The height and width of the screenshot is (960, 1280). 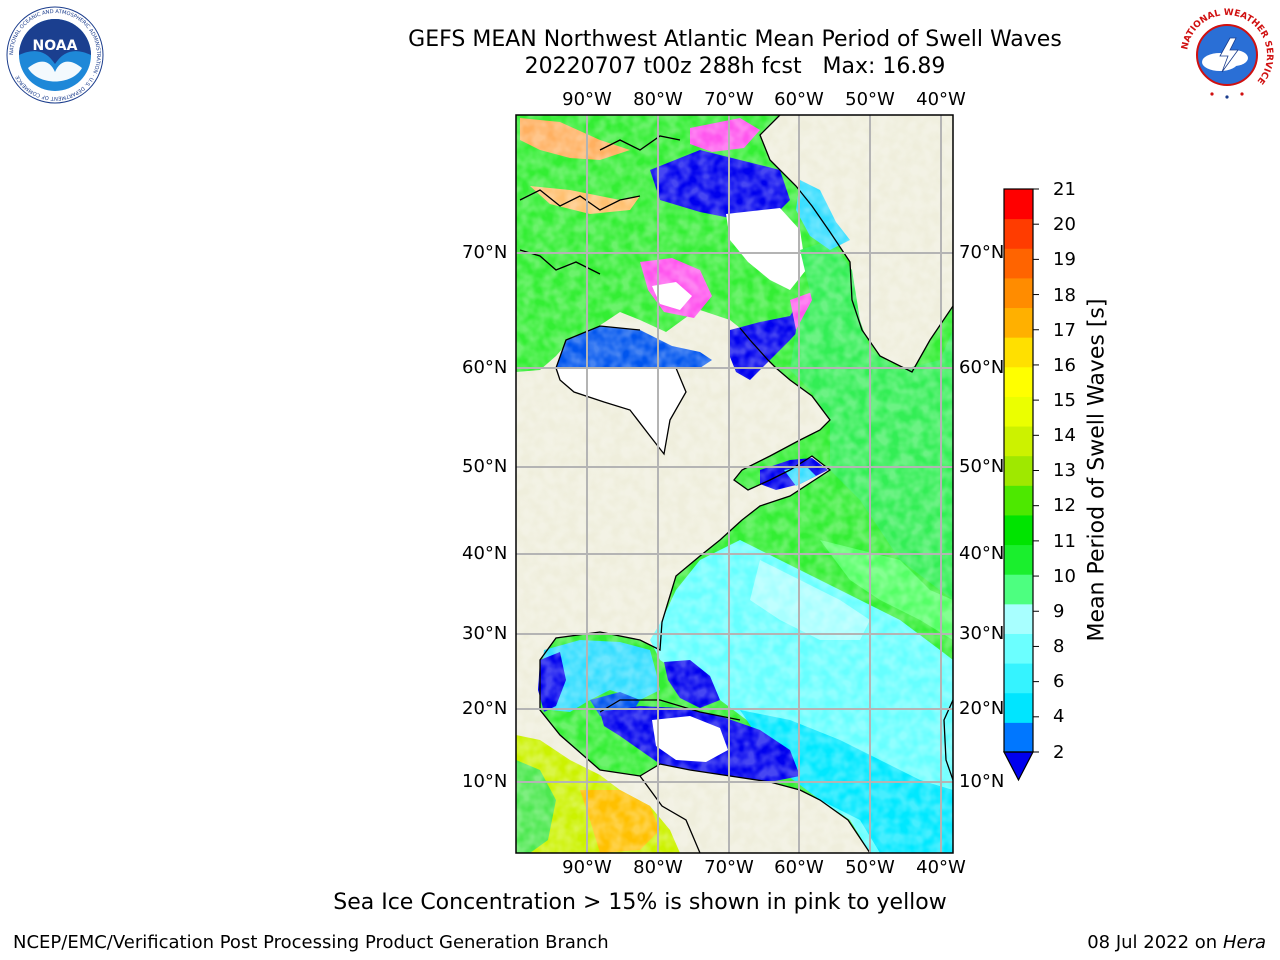 What do you see at coordinates (658, 99) in the screenshot?
I see `lon-label-top-80w: 80°W` at bounding box center [658, 99].